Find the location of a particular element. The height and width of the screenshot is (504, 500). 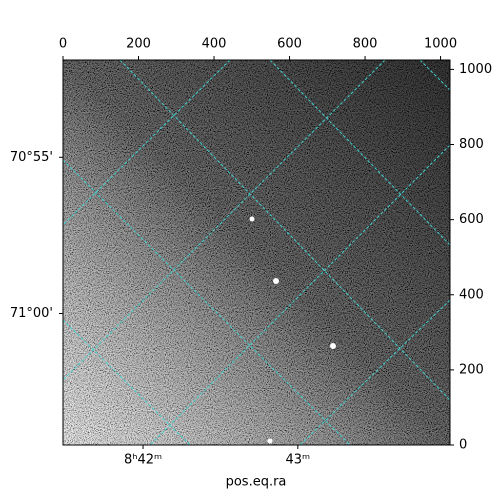

x-axis-label: pos.eq.ra is located at coordinates (256, 482).